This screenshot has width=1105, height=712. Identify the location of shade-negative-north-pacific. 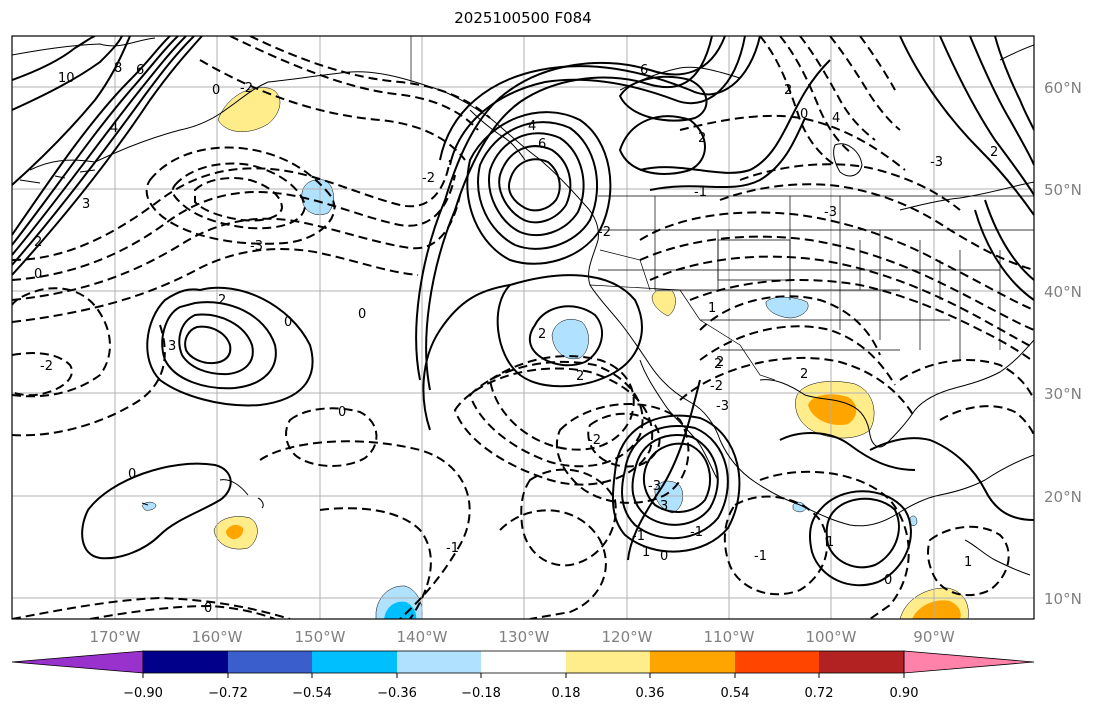
(317, 197).